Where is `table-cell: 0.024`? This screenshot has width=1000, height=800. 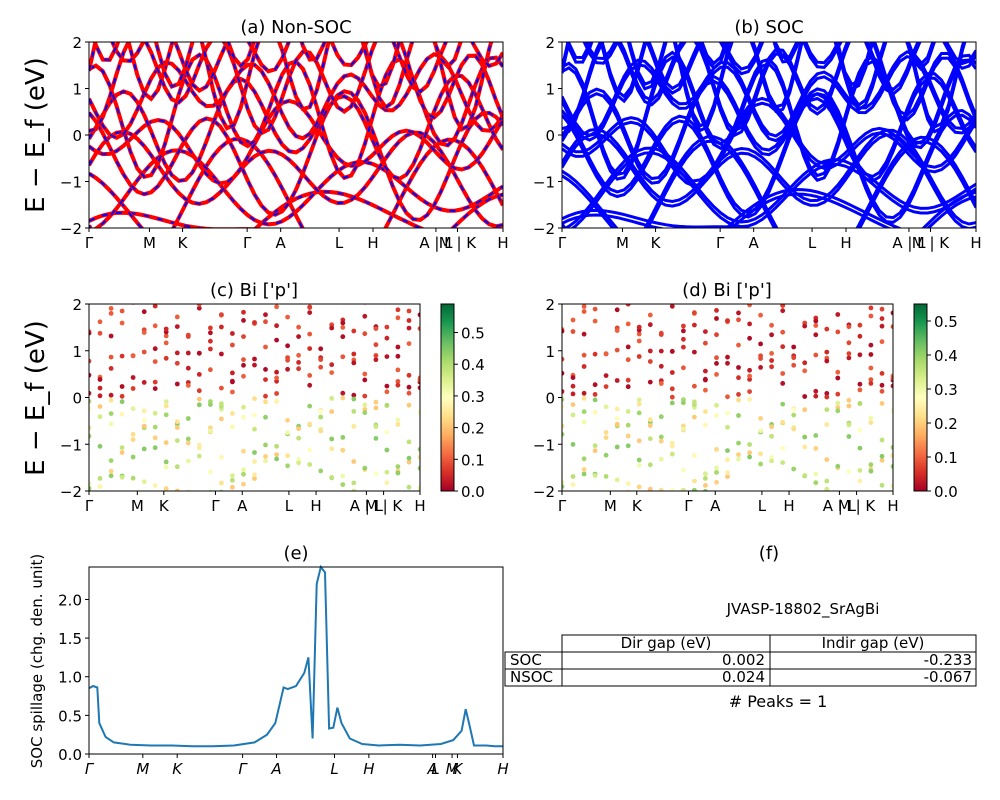
table-cell: 0.024 is located at coordinates (743, 677).